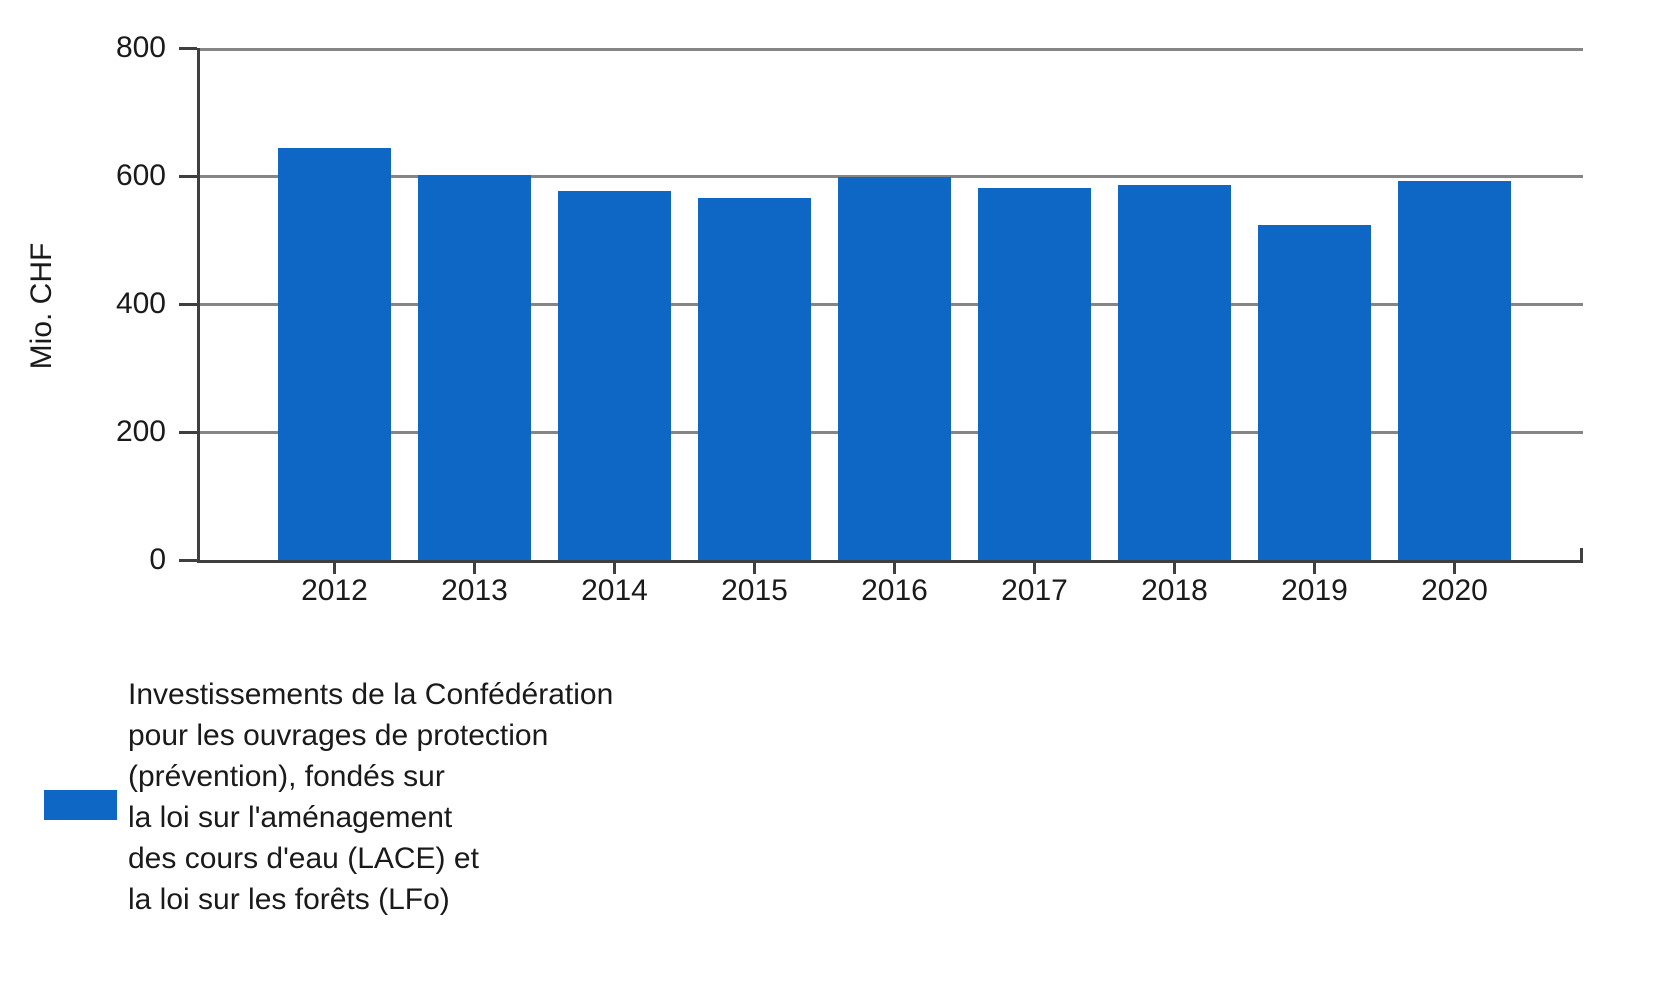 This screenshot has height=987, width=1659. Describe the element at coordinates (289, 899) in the screenshot. I see `legend-line-6: la loi sur les forêts (LFo)` at that location.